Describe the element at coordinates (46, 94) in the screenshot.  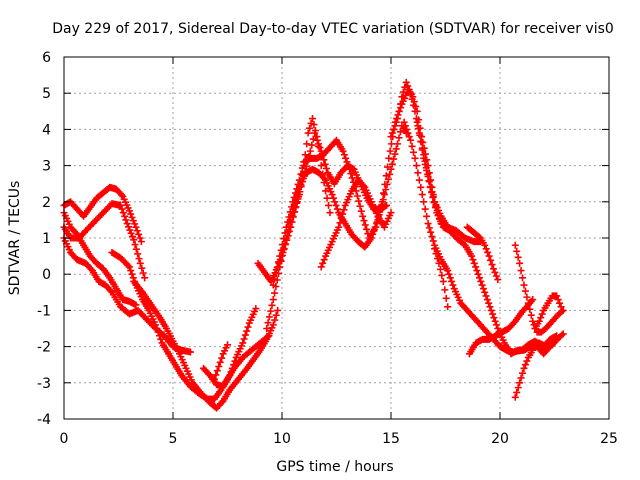
I see `y-tick-label: 5` at that location.